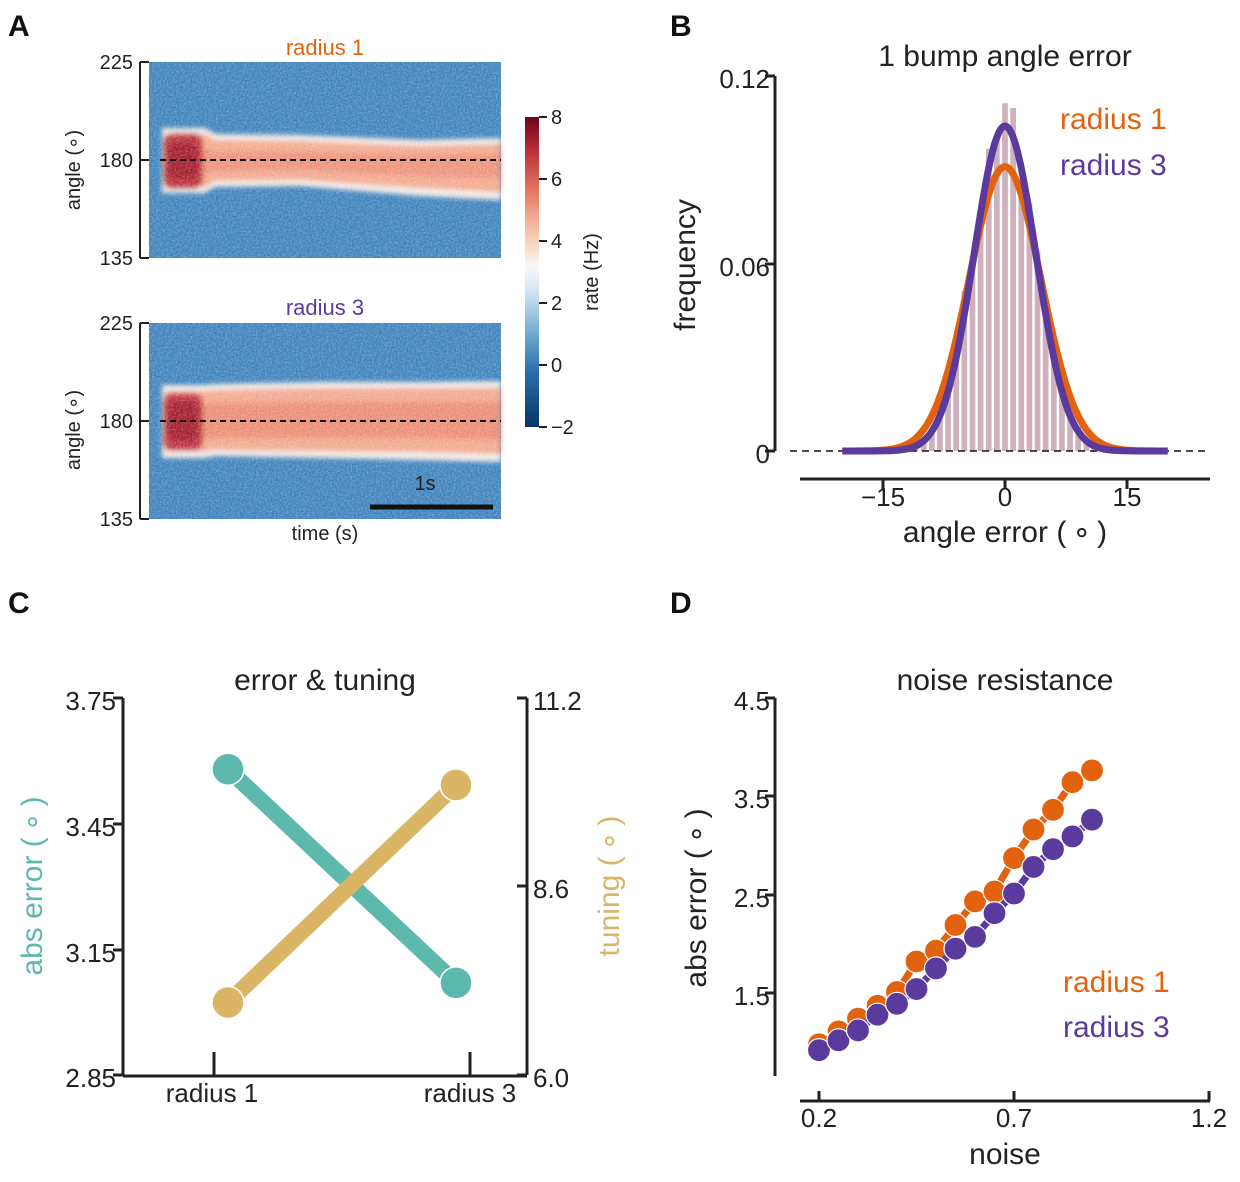 This screenshot has height=1182, width=1240. I want to click on ytick-label-right: 8.6, so click(551, 889).